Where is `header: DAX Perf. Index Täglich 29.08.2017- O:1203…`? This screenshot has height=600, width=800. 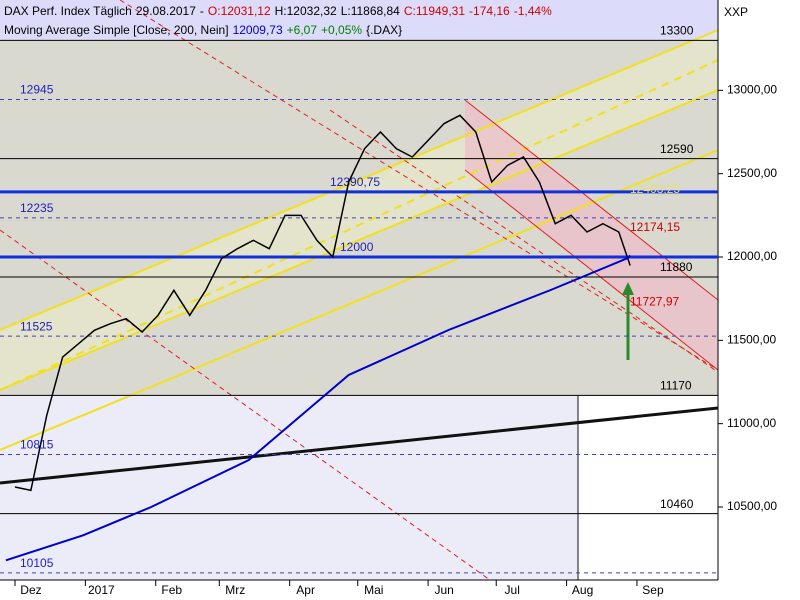 header: DAX Perf. Index Täglich 29.08.2017- O:1203… is located at coordinates (280, 21).